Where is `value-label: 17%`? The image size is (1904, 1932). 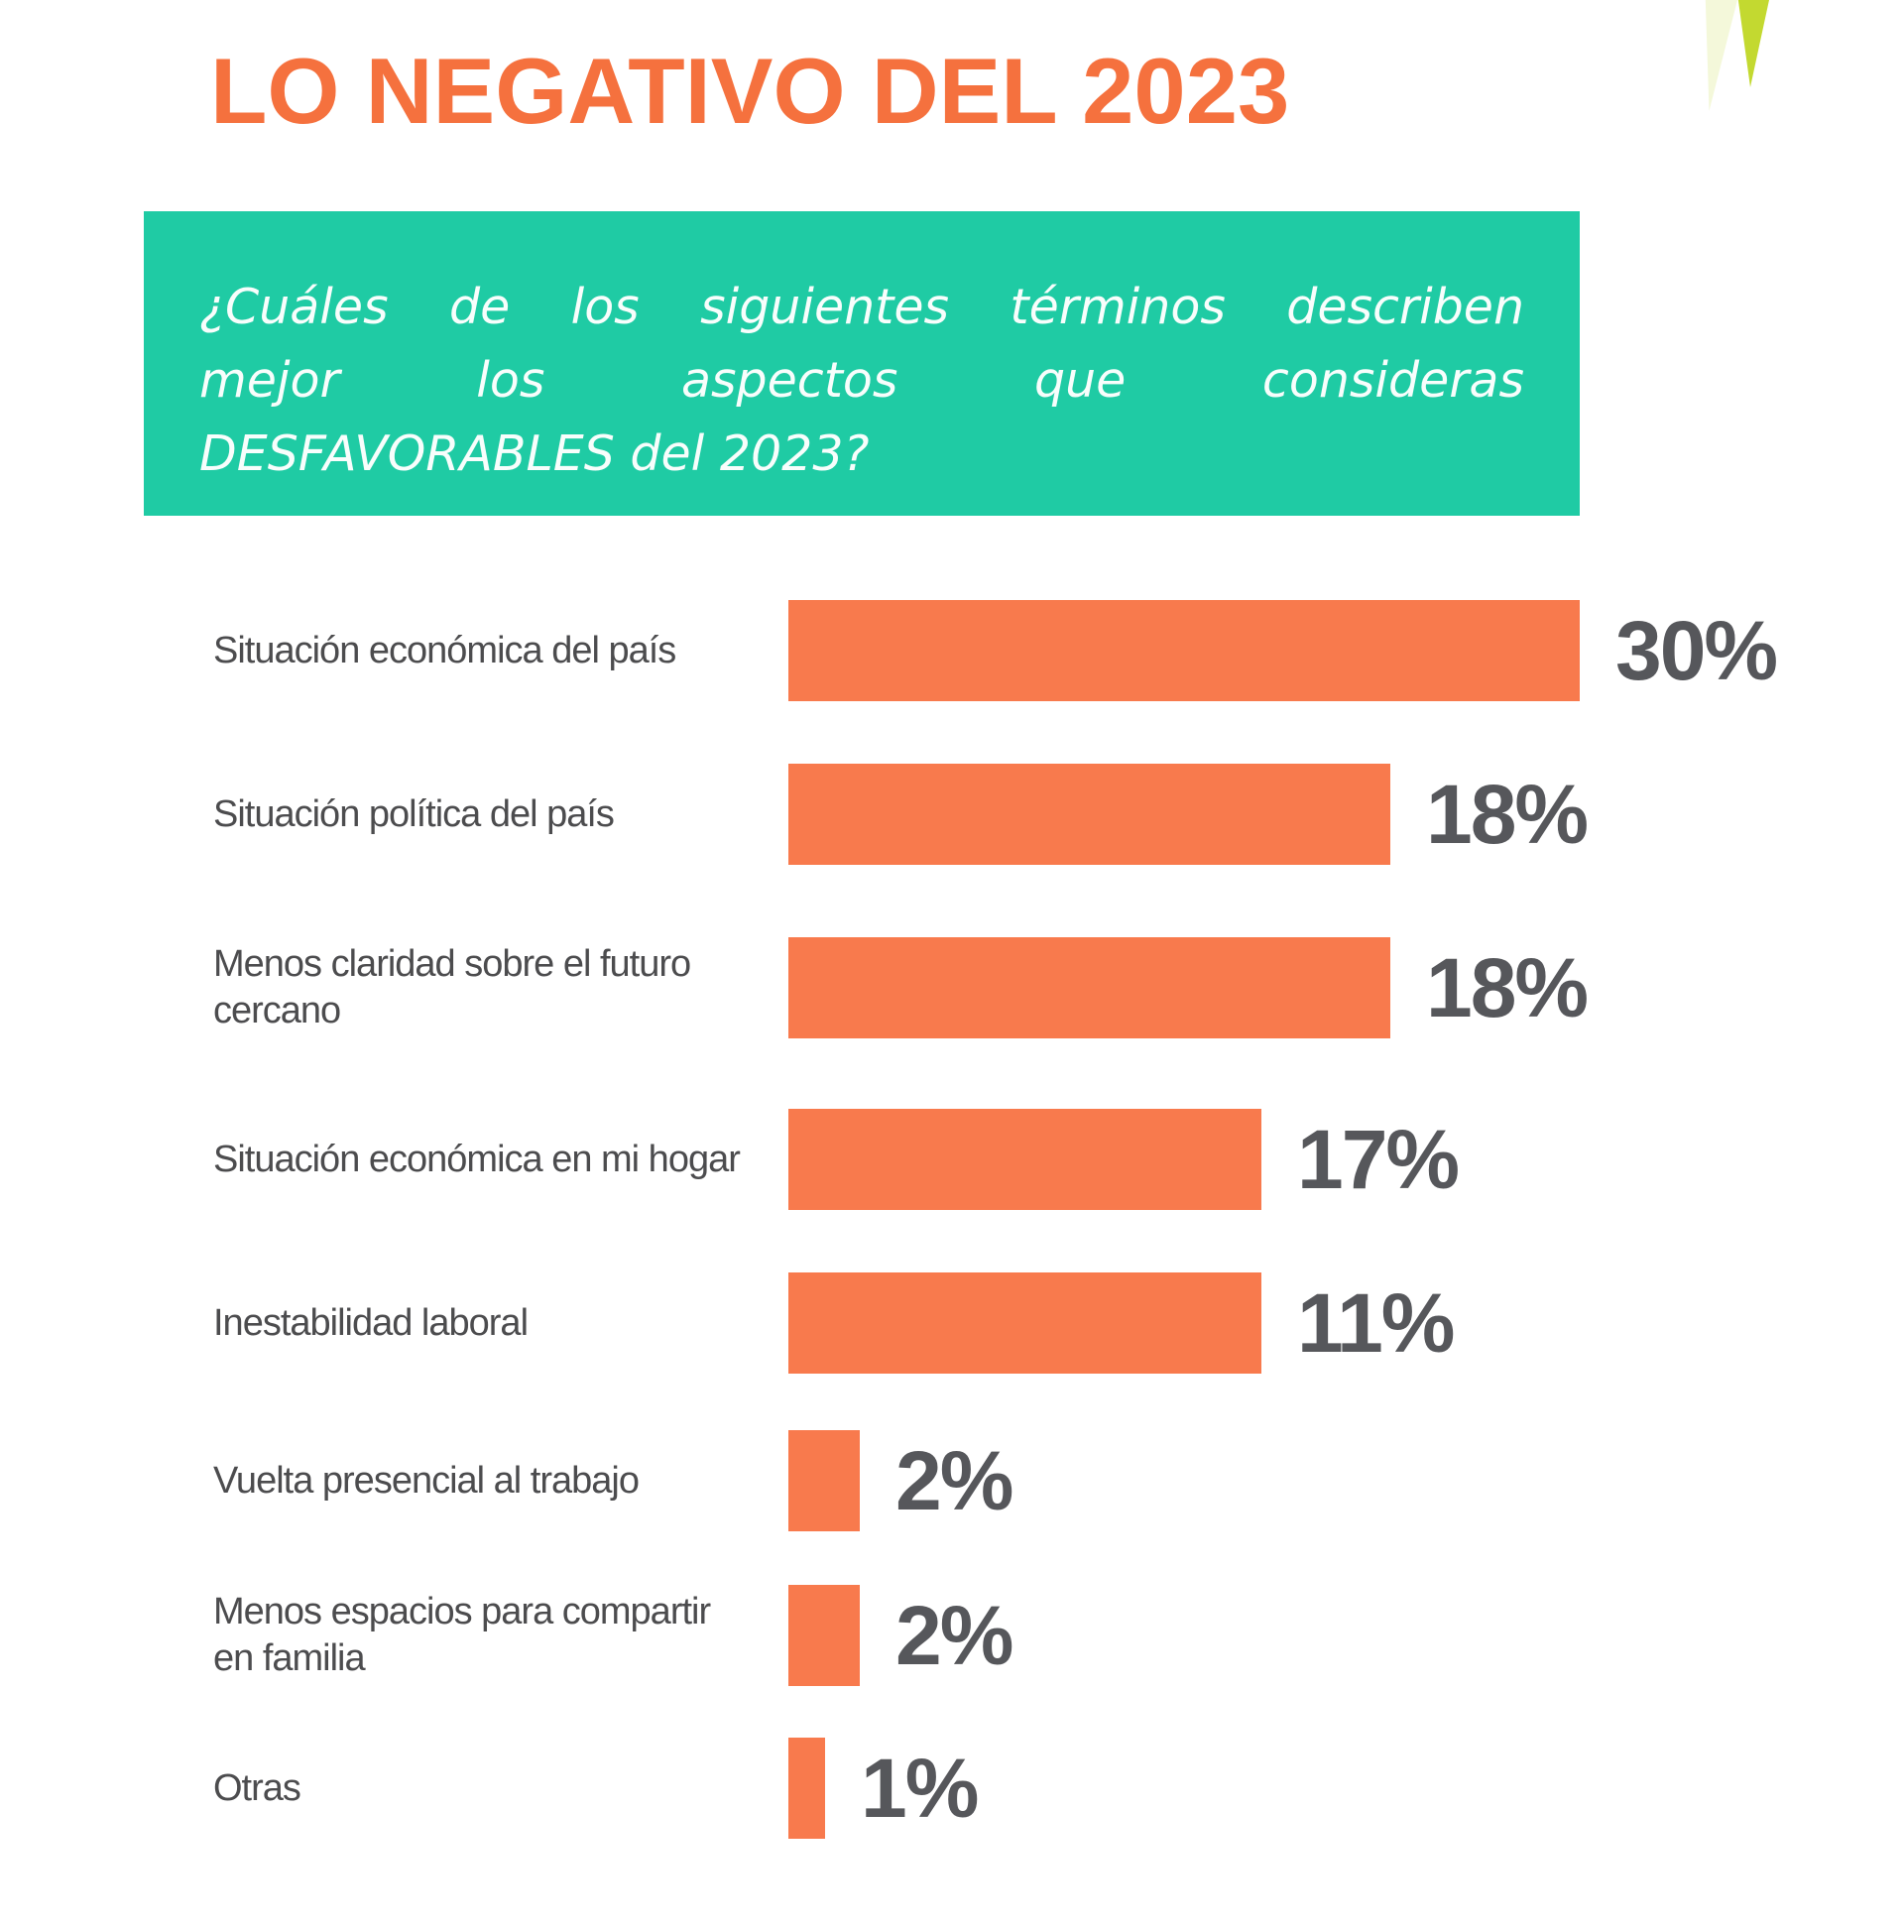
value-label: 17% is located at coordinates (1378, 1159).